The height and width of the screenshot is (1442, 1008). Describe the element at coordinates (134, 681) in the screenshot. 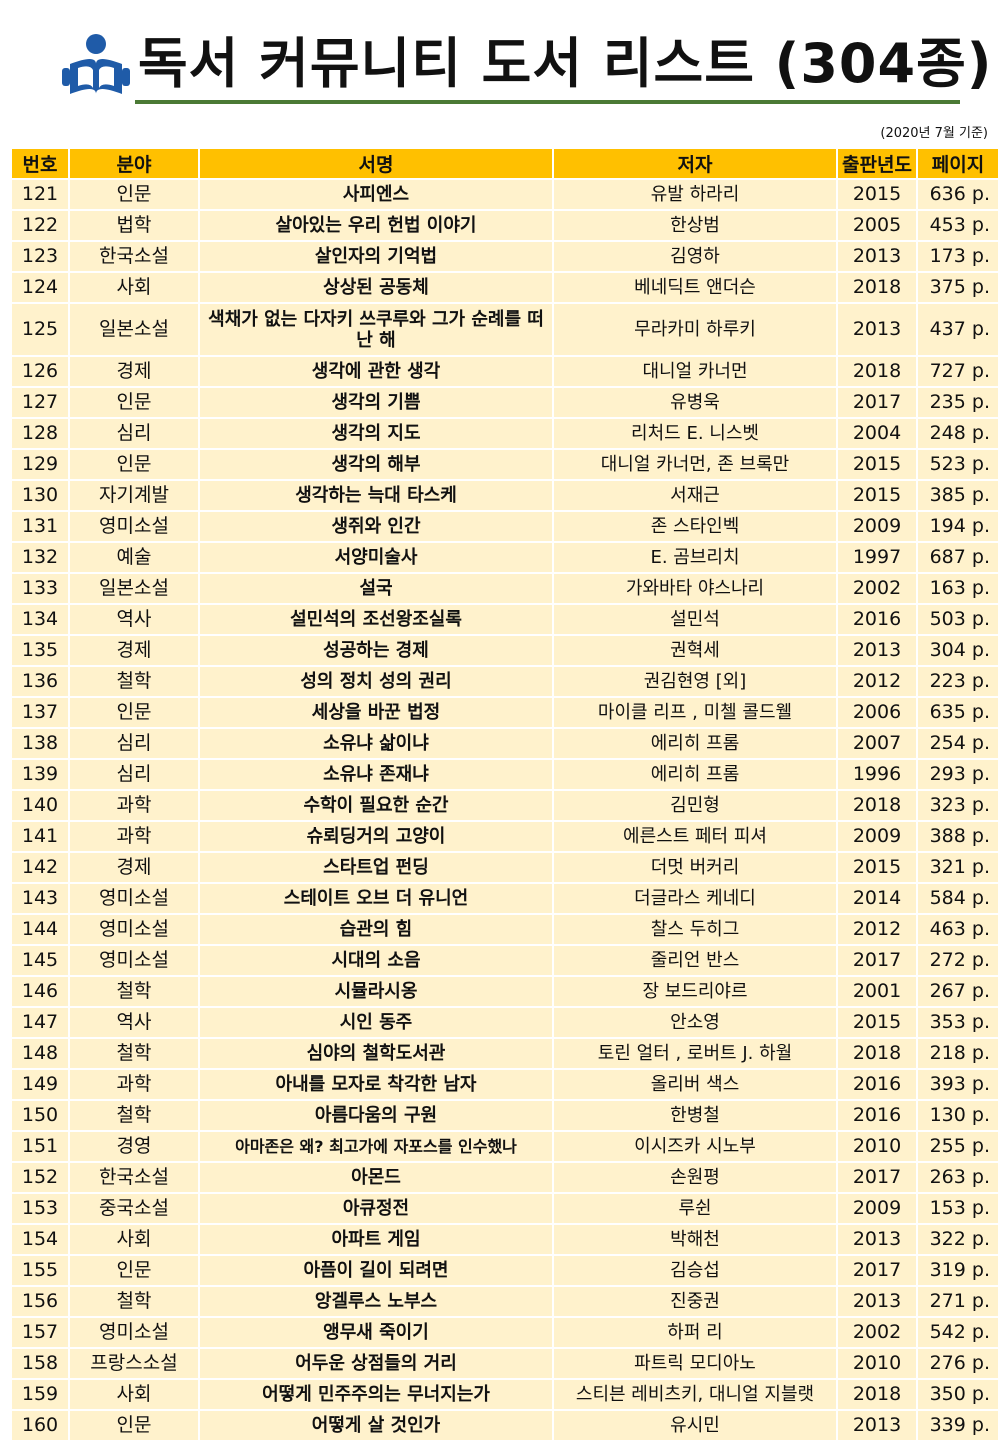

I see `row-genre: 철학` at that location.